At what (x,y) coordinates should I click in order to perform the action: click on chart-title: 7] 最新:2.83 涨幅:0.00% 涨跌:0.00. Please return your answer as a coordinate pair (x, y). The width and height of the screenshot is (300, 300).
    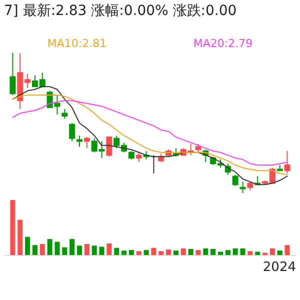
    Looking at the image, I should click on (120, 11).